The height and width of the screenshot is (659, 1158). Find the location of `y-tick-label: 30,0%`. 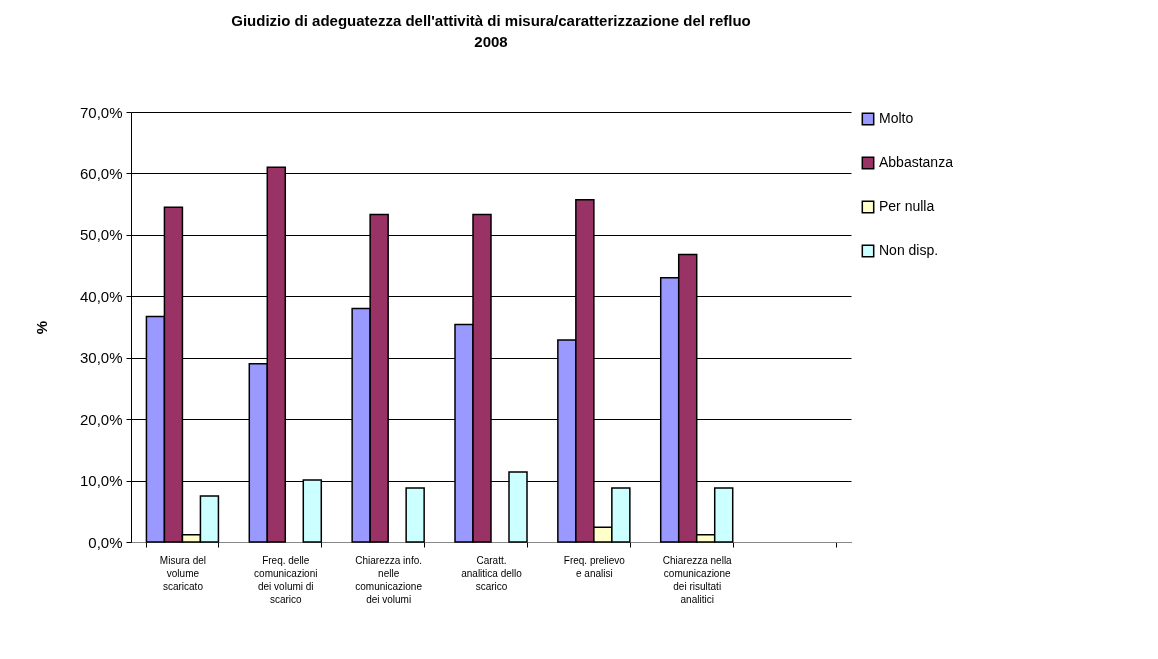

y-tick-label: 30,0% is located at coordinates (101, 358).